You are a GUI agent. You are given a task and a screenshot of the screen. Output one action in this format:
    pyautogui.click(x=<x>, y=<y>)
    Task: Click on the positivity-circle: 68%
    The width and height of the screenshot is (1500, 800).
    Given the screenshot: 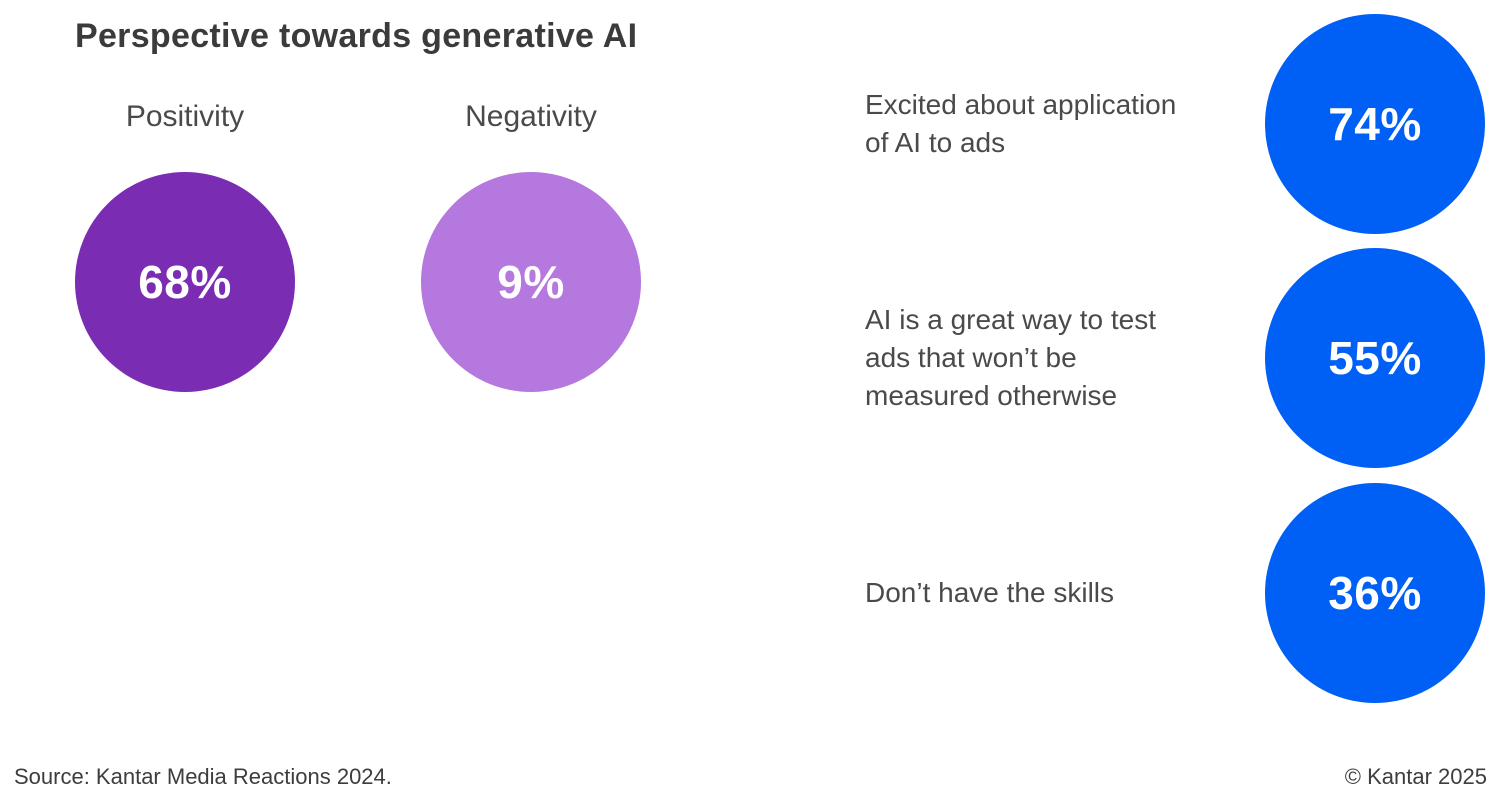 What is the action you would take?
    pyautogui.click(x=185, y=282)
    